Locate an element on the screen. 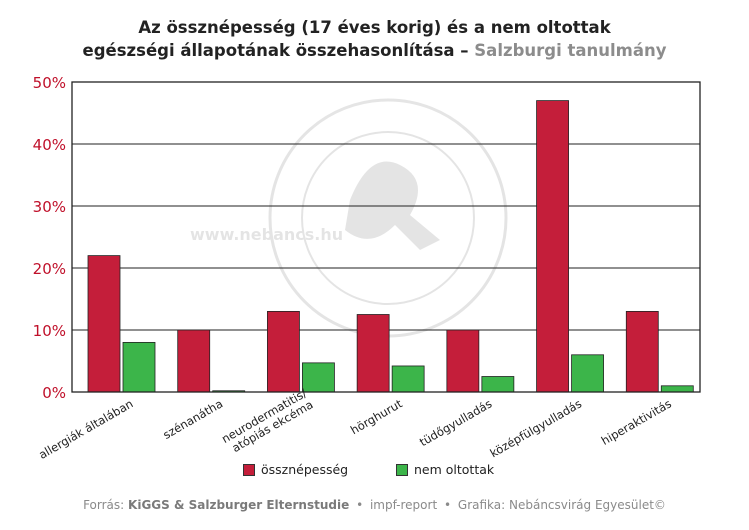 This screenshot has width=749, height=530. legend-item-population: össznépesség is located at coordinates (295, 469).